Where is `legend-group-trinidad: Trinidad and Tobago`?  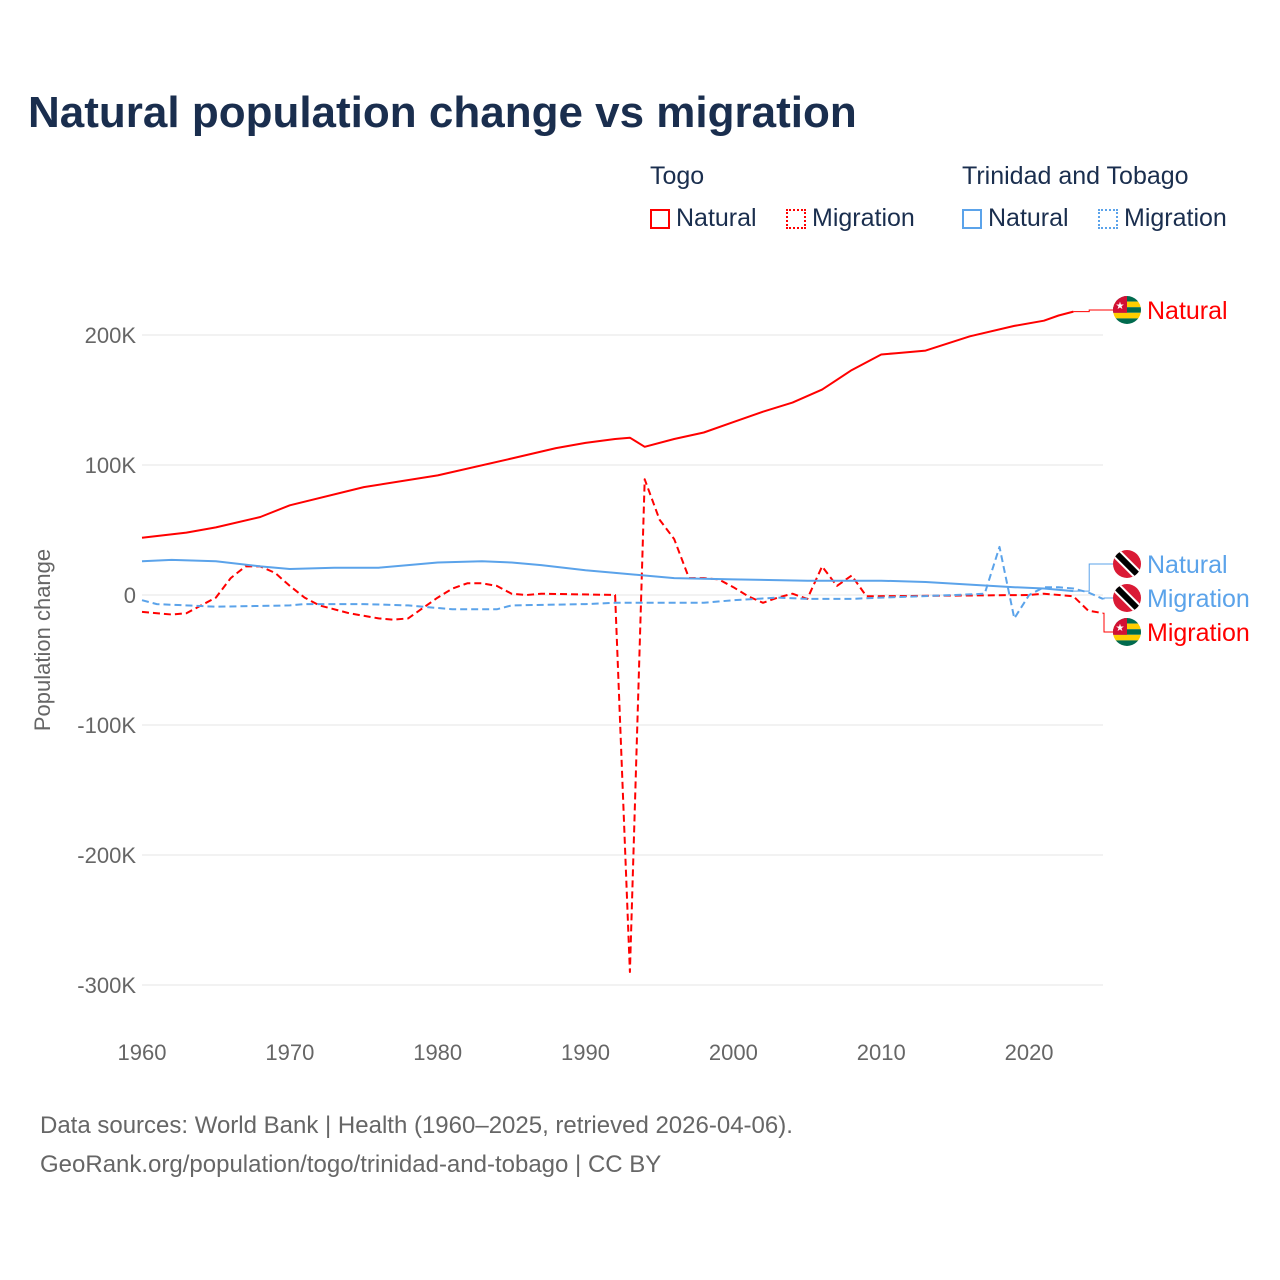
legend-group-trinidad: Trinidad and Tobago is located at coordinates (1075, 176).